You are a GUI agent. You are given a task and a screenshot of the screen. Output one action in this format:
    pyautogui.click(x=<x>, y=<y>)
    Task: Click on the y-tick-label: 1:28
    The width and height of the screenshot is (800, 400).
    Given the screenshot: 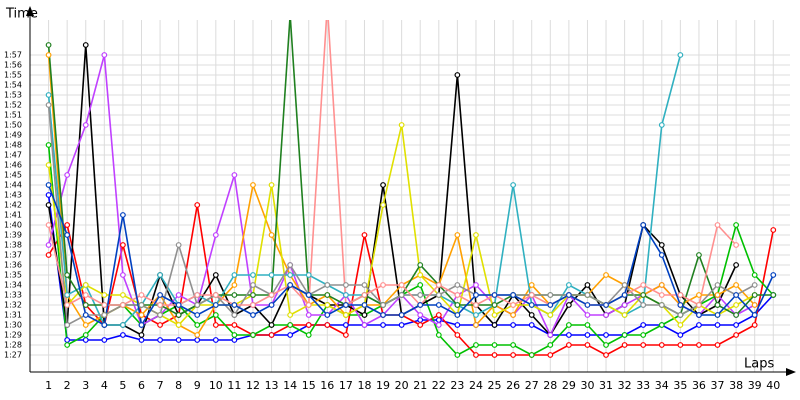 What is the action you would take?
    pyautogui.click(x=13, y=345)
    